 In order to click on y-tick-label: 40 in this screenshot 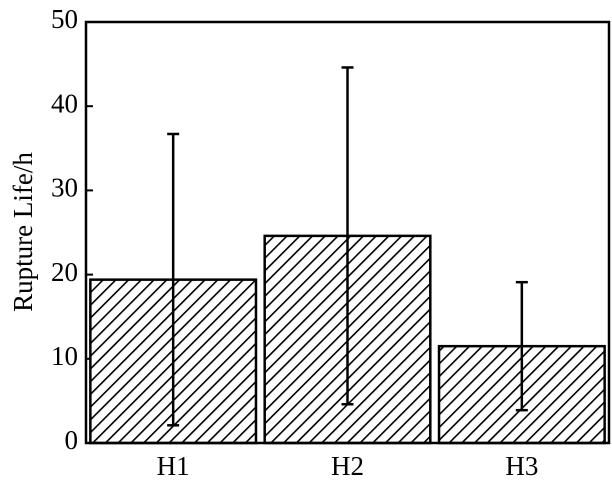, I will do `click(64, 103)`.